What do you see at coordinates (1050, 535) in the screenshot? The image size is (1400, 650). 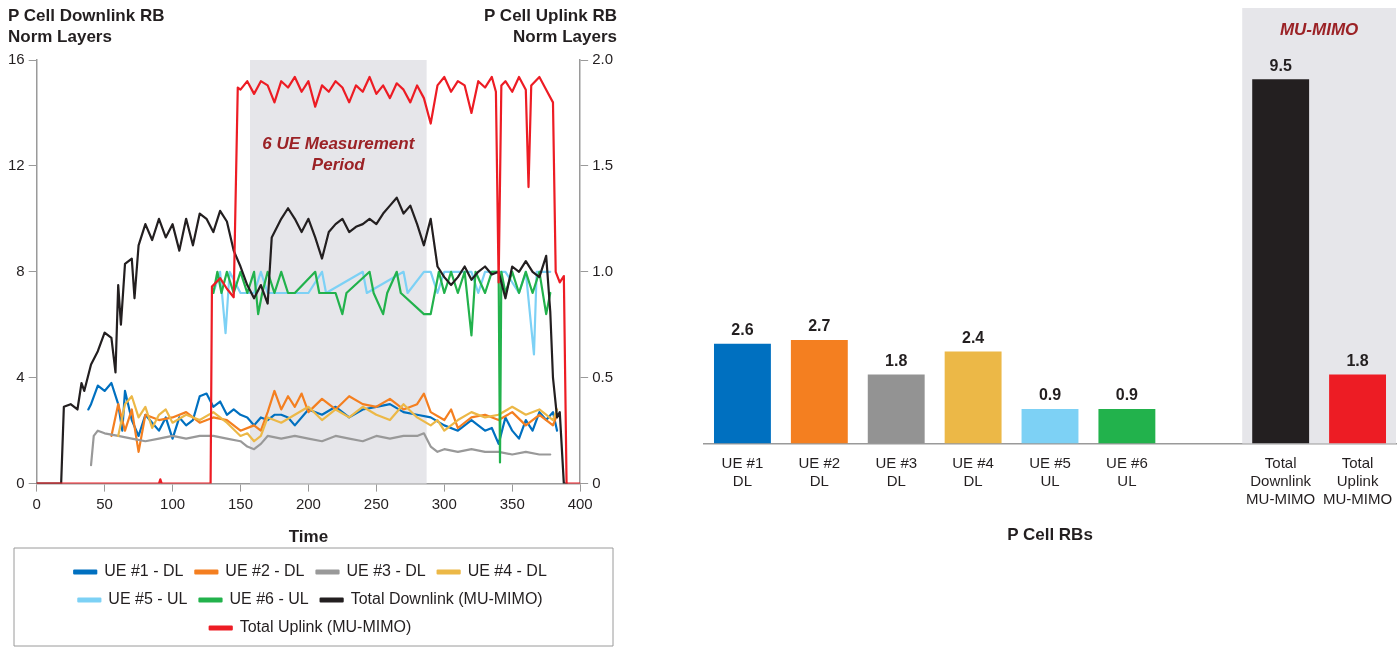 I see `x-axis-title: P Cell RBs` at bounding box center [1050, 535].